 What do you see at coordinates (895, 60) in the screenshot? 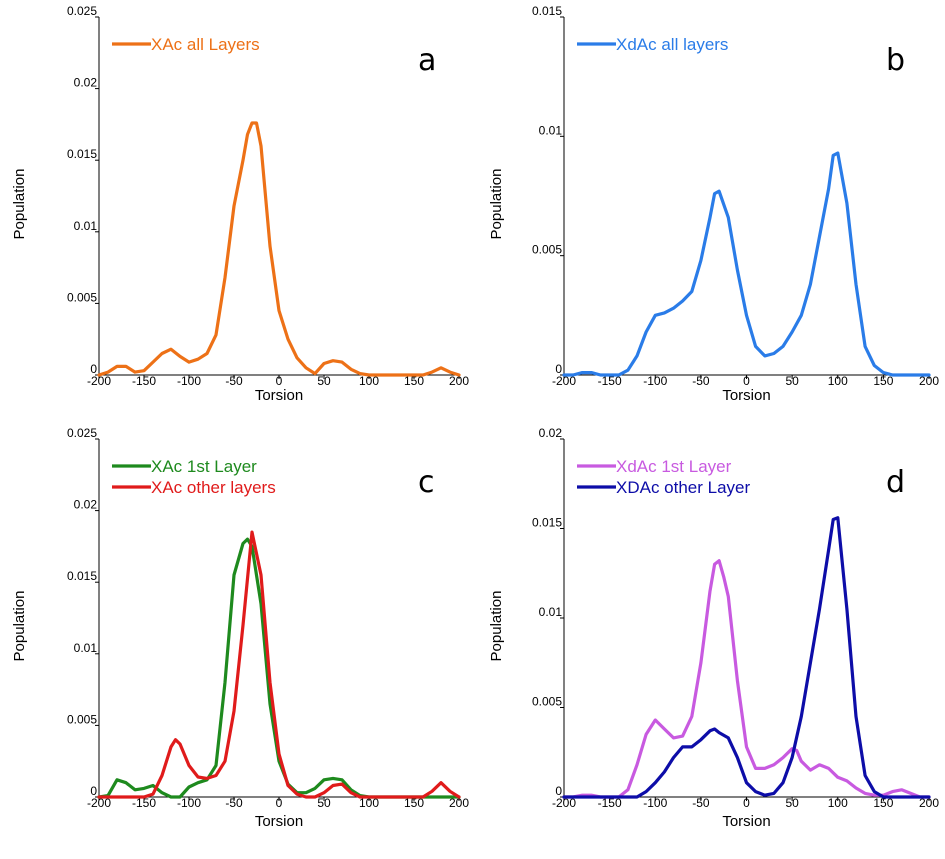
I see `panel-letter: b` at bounding box center [895, 60].